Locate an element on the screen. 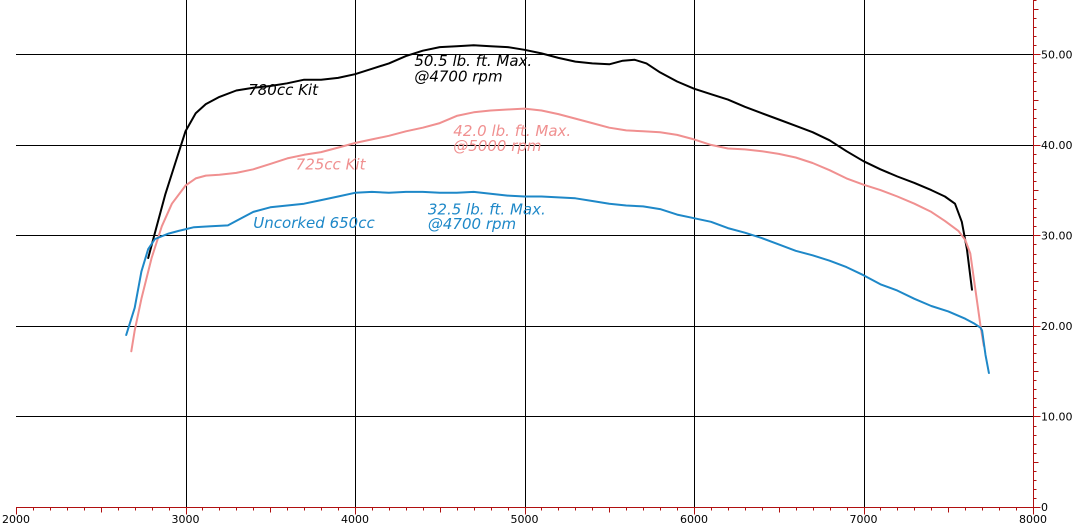  x-tick-label: 7000 is located at coordinates (864, 519).